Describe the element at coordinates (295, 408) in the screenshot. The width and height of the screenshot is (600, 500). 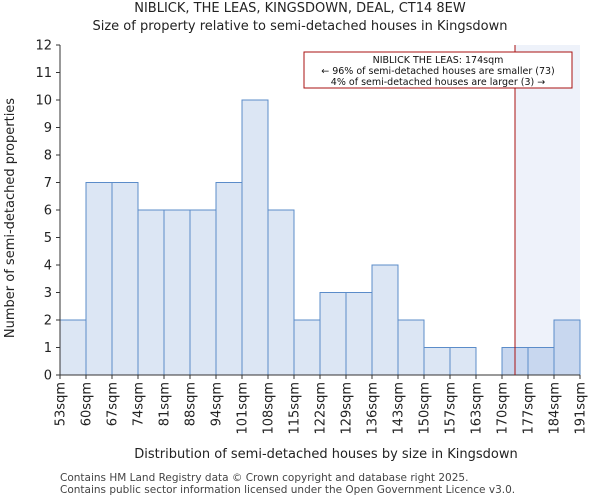
I see `x-tick-label: 115sqm` at that location.